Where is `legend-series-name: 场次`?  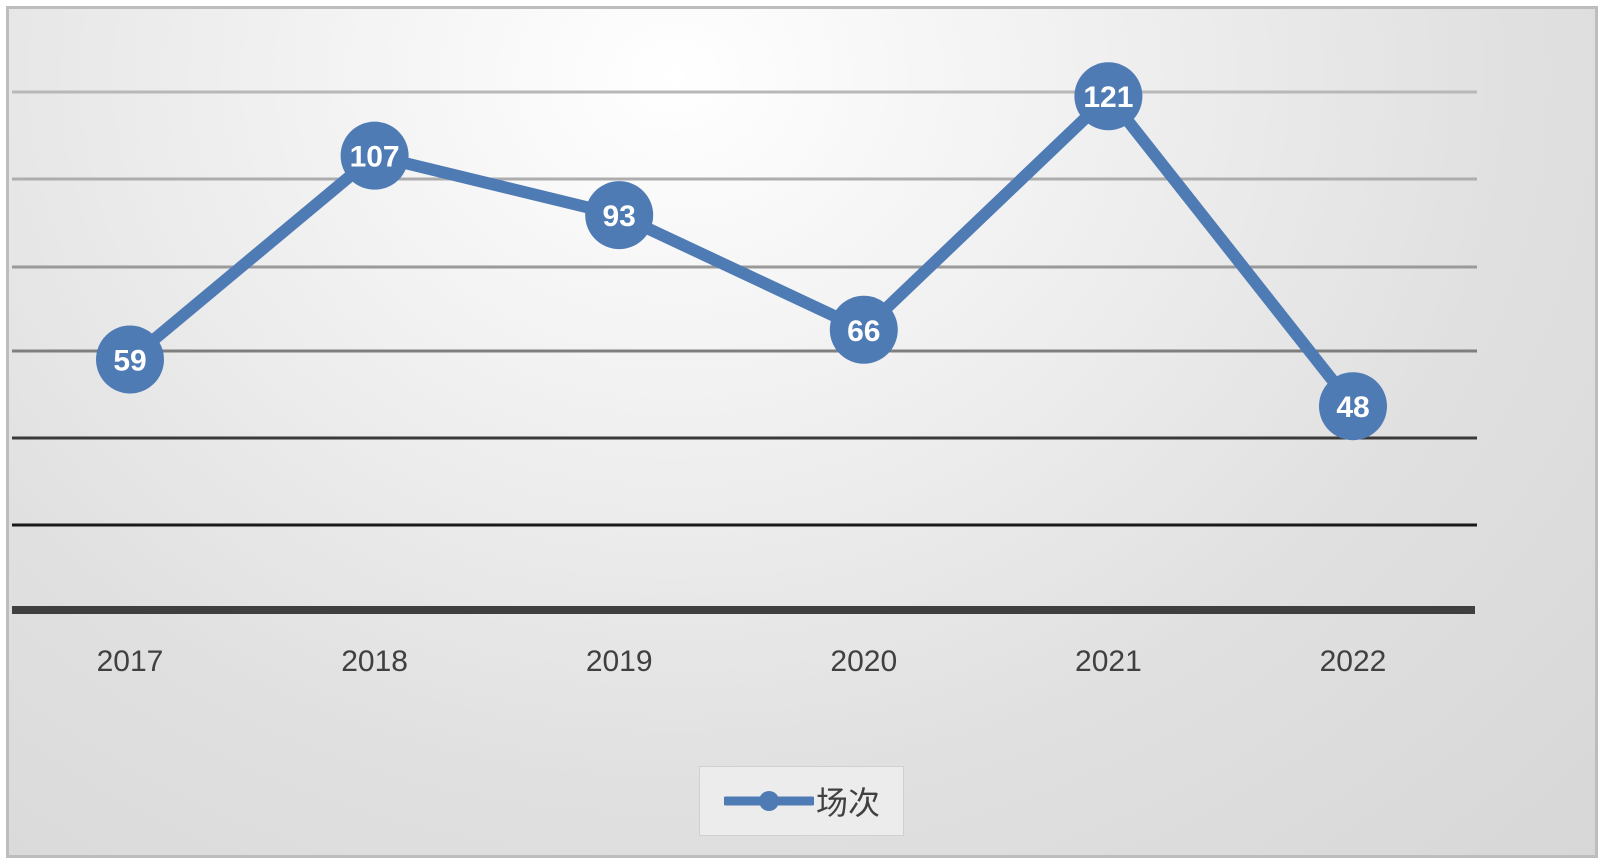 legend-series-name: 场次 is located at coordinates (848, 803).